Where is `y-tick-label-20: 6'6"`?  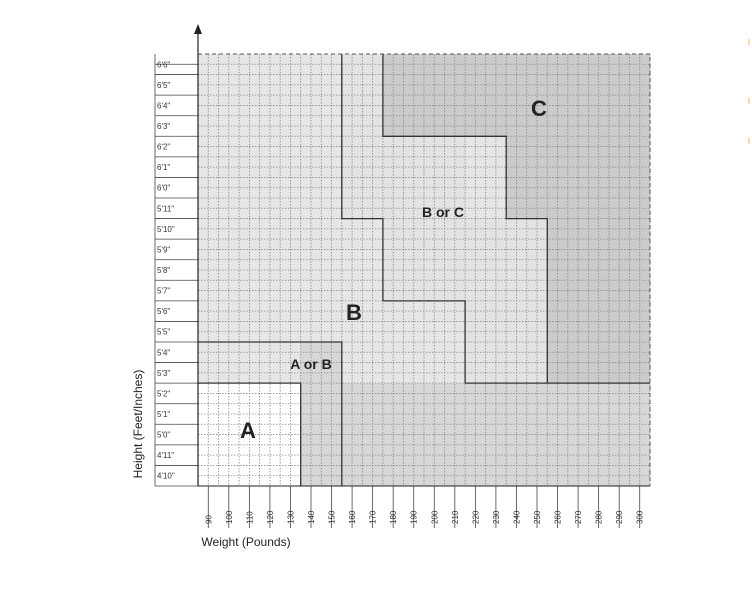
y-tick-label-20: 6'6" is located at coordinates (163, 64).